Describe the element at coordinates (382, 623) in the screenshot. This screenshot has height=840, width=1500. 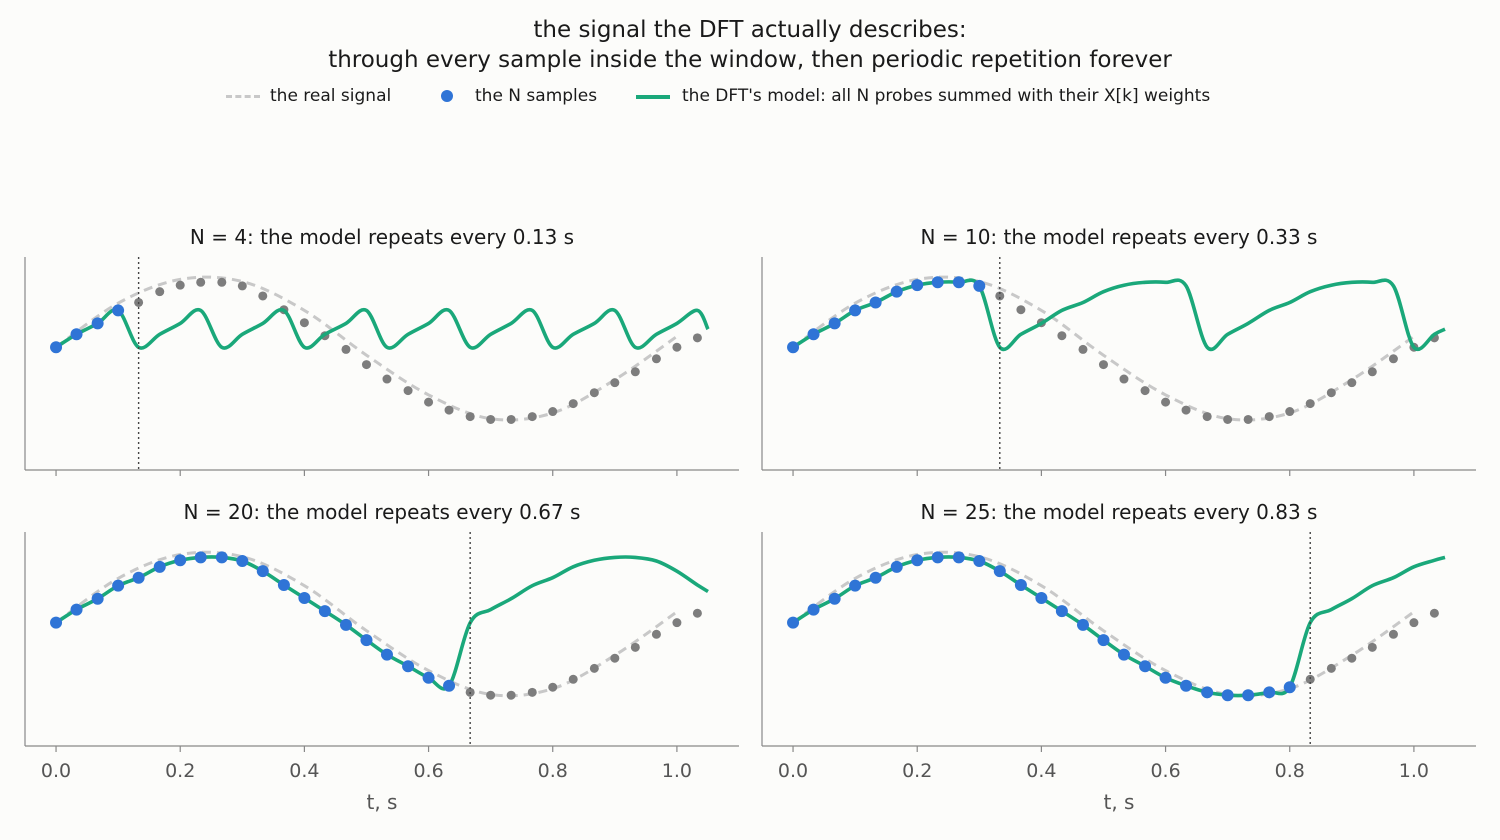
I see `panel-3-model-line` at that location.